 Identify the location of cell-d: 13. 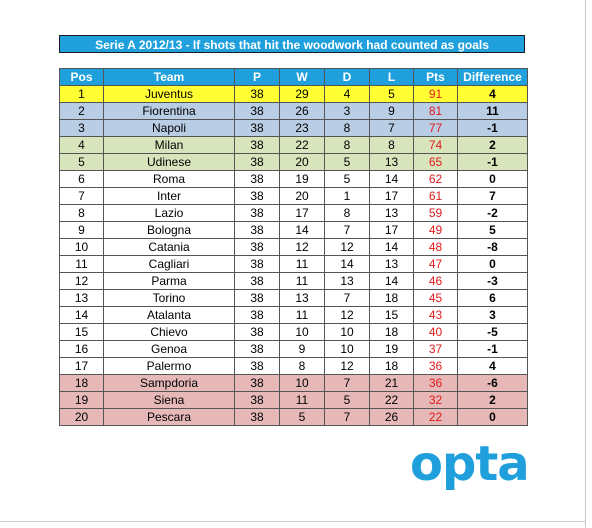
(347, 281).